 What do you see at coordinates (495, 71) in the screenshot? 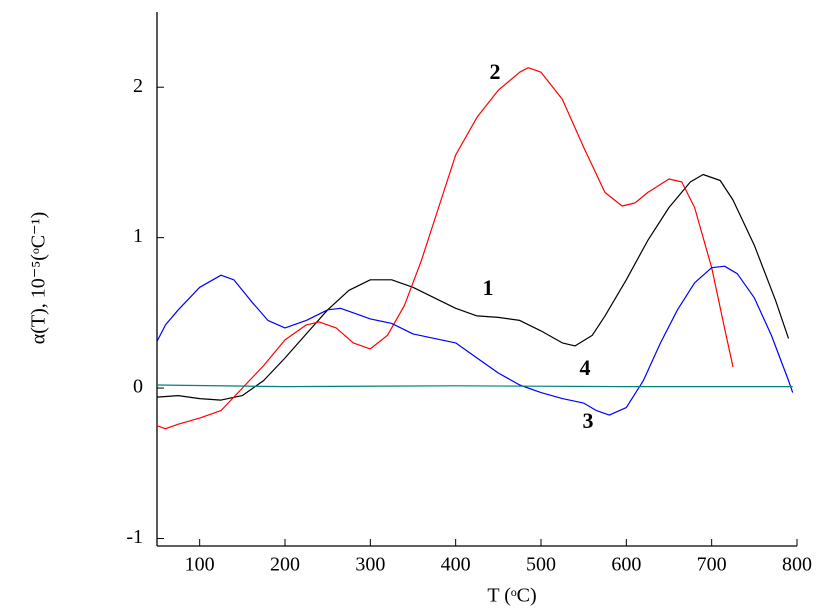
I see `series-label: 2` at bounding box center [495, 71].